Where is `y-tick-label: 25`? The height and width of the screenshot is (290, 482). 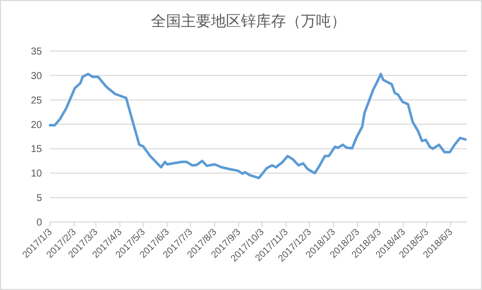 y-tick-label: 25 is located at coordinates (36, 100).